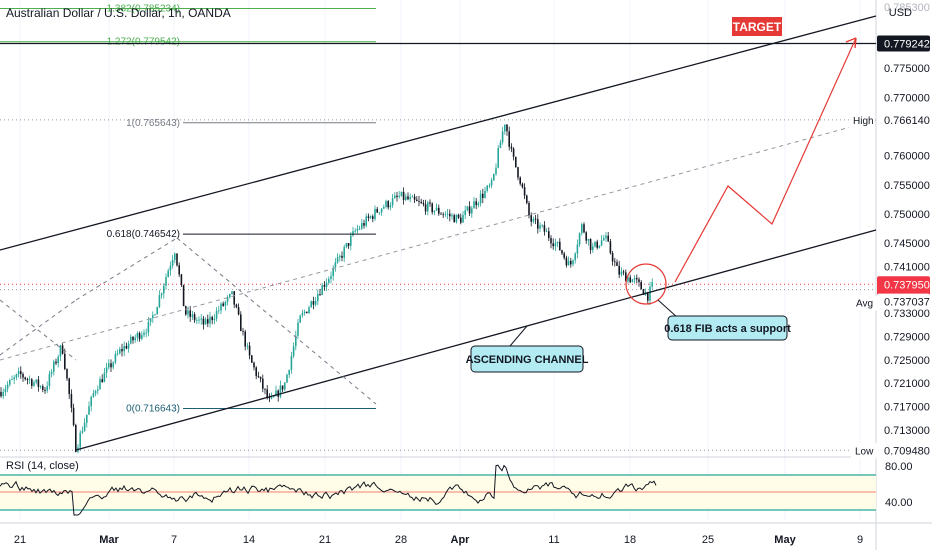 This screenshot has width=932, height=555. What do you see at coordinates (907, 121) in the screenshot?
I see `high-price-label: 0.766140` at bounding box center [907, 121].